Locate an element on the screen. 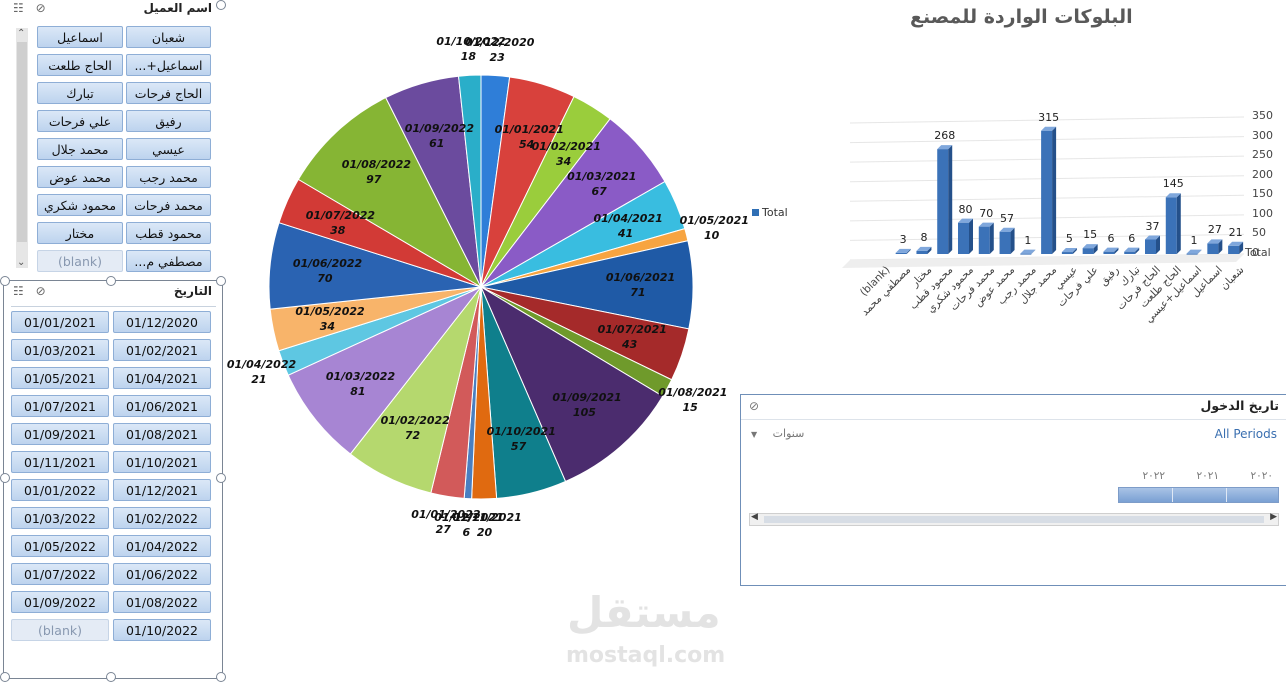 This screenshot has width=1286, height=684. date-slicer-item: 01/04/2022 is located at coordinates (162, 546).